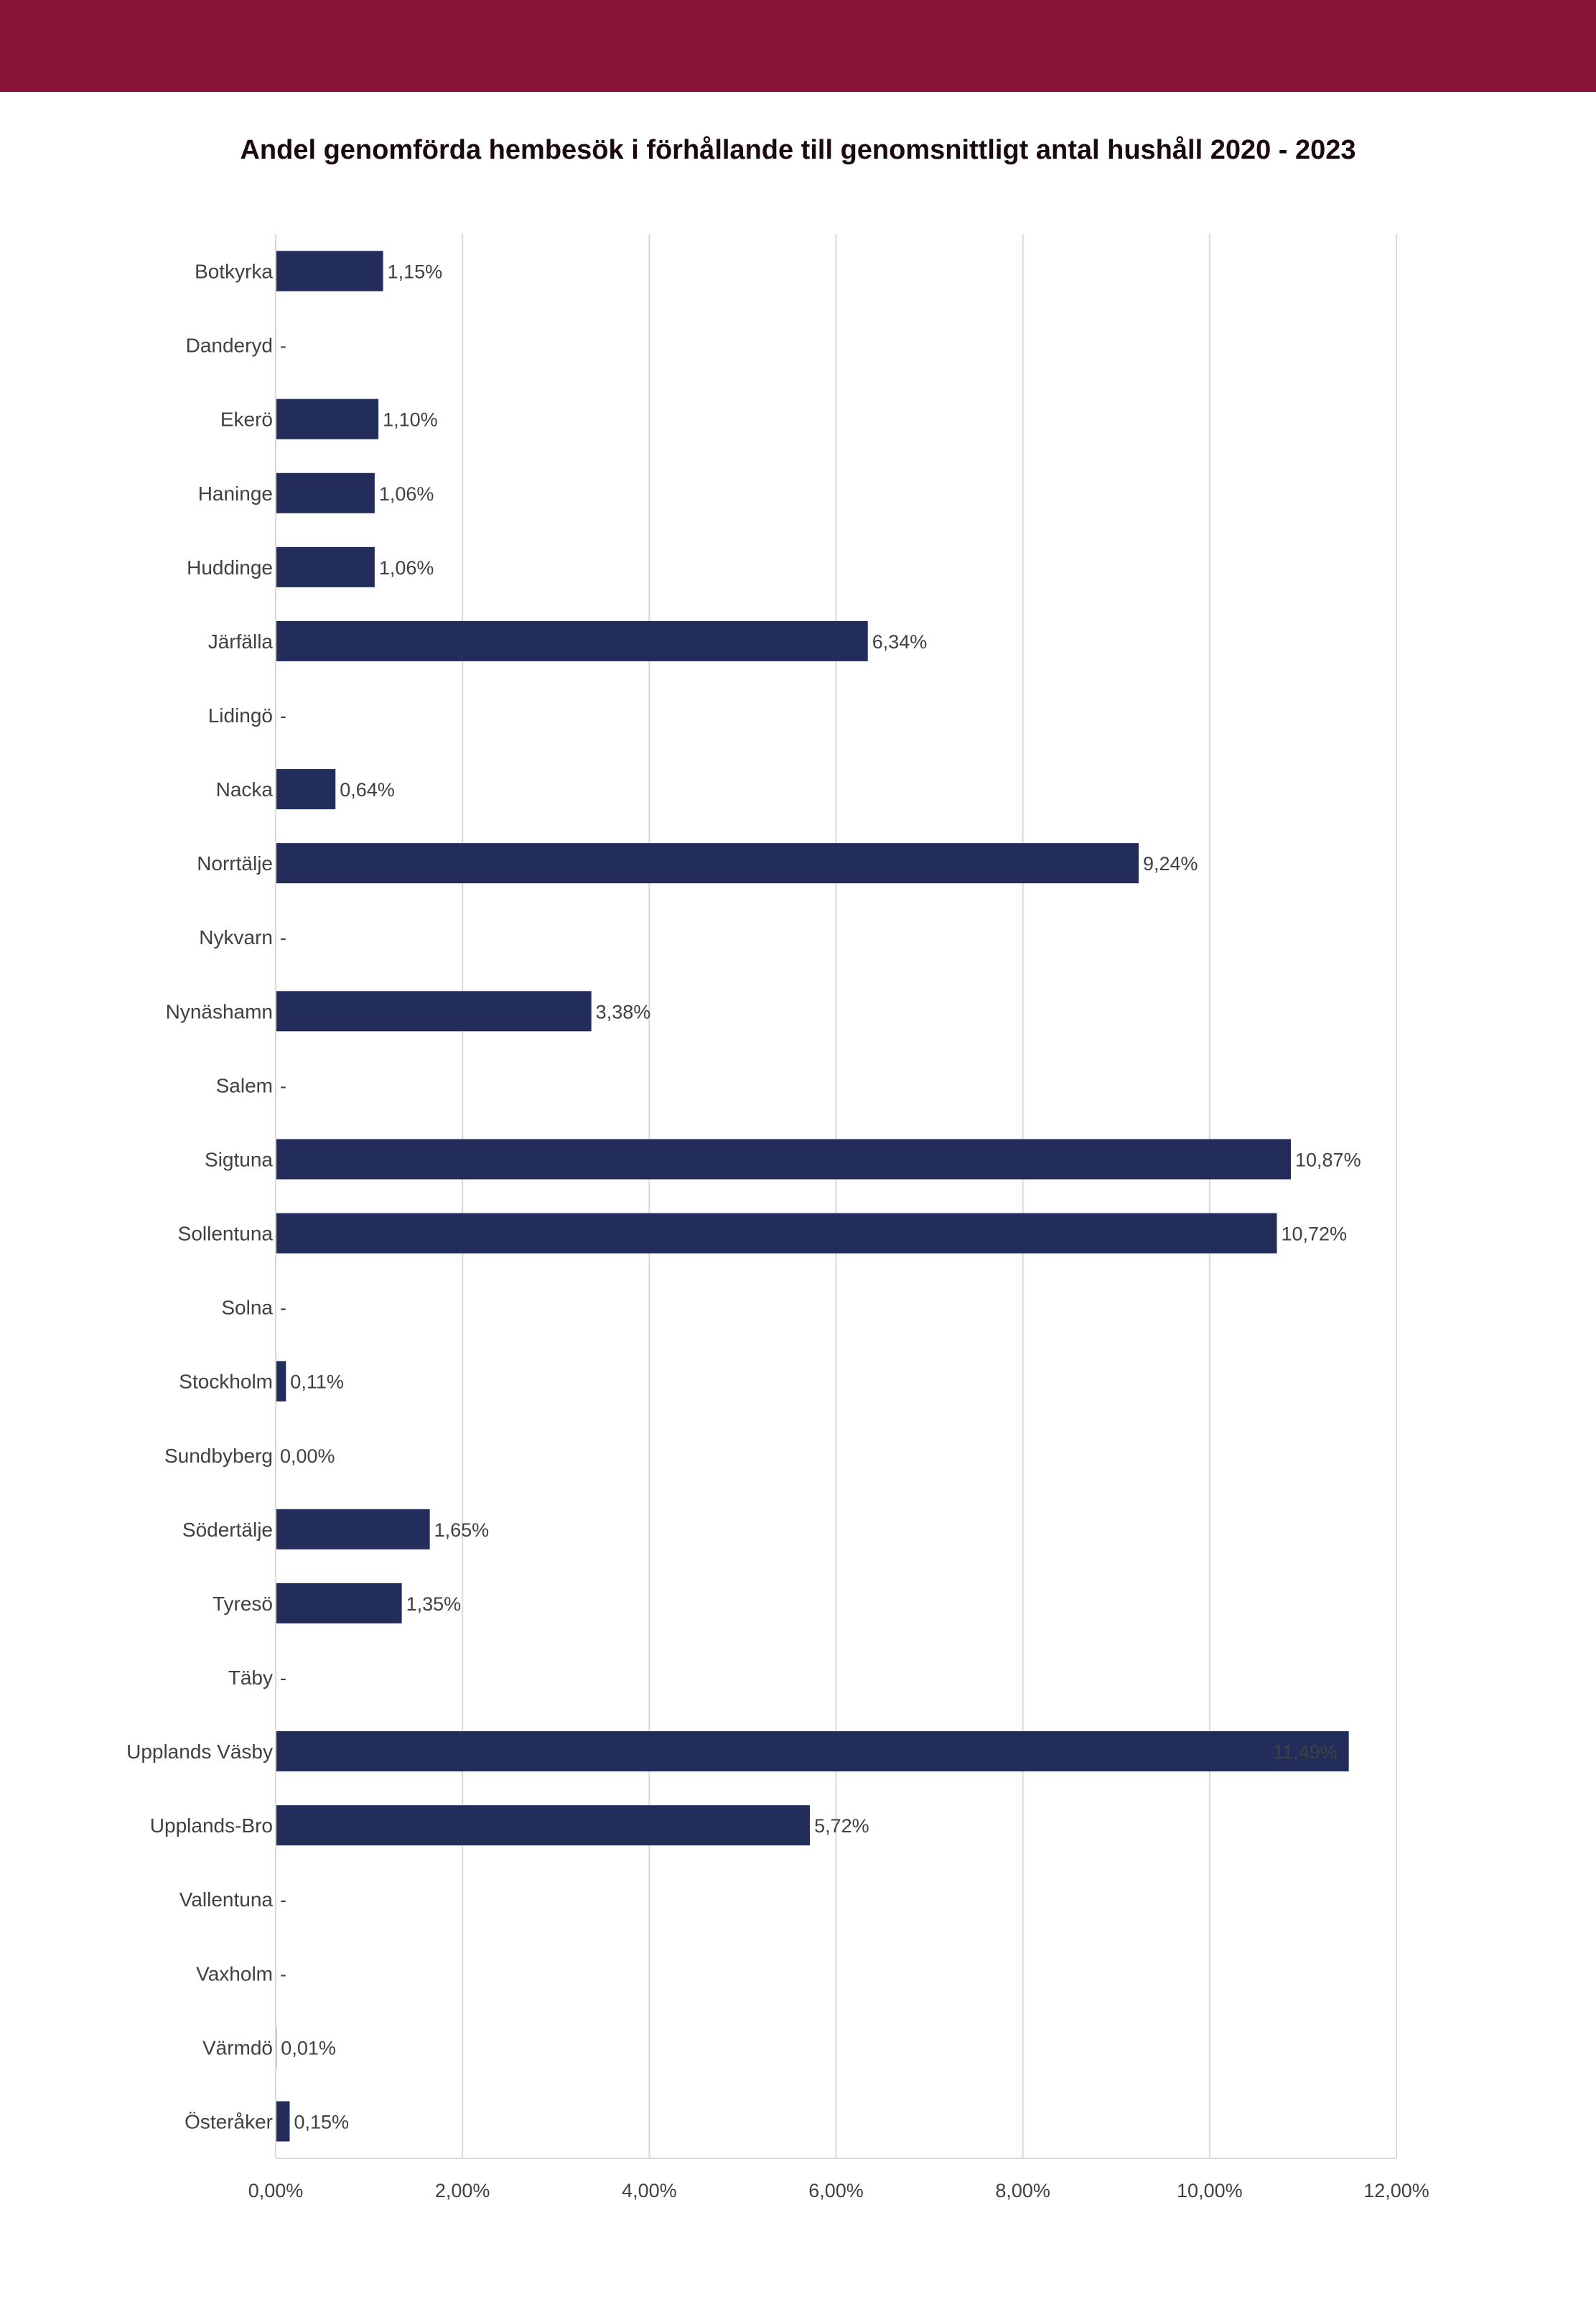 The image size is (1596, 2307). I want to click on category-label-upplands-vasby: Upplands Väsby, so click(199, 1752).